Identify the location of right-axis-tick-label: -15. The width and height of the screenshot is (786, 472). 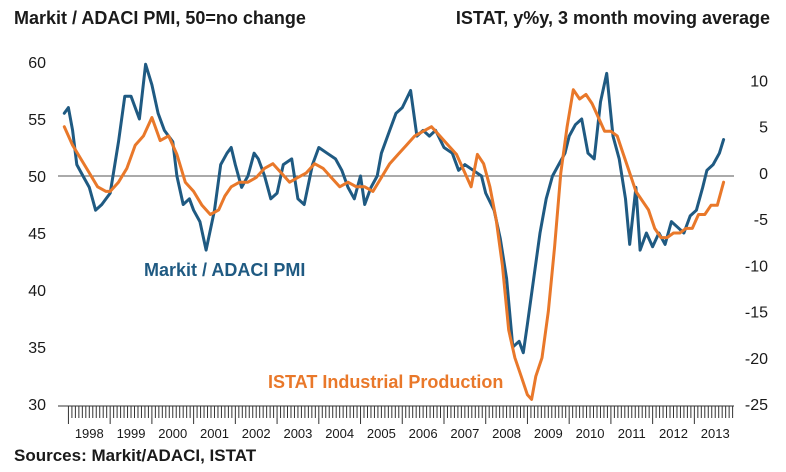
(756, 313).